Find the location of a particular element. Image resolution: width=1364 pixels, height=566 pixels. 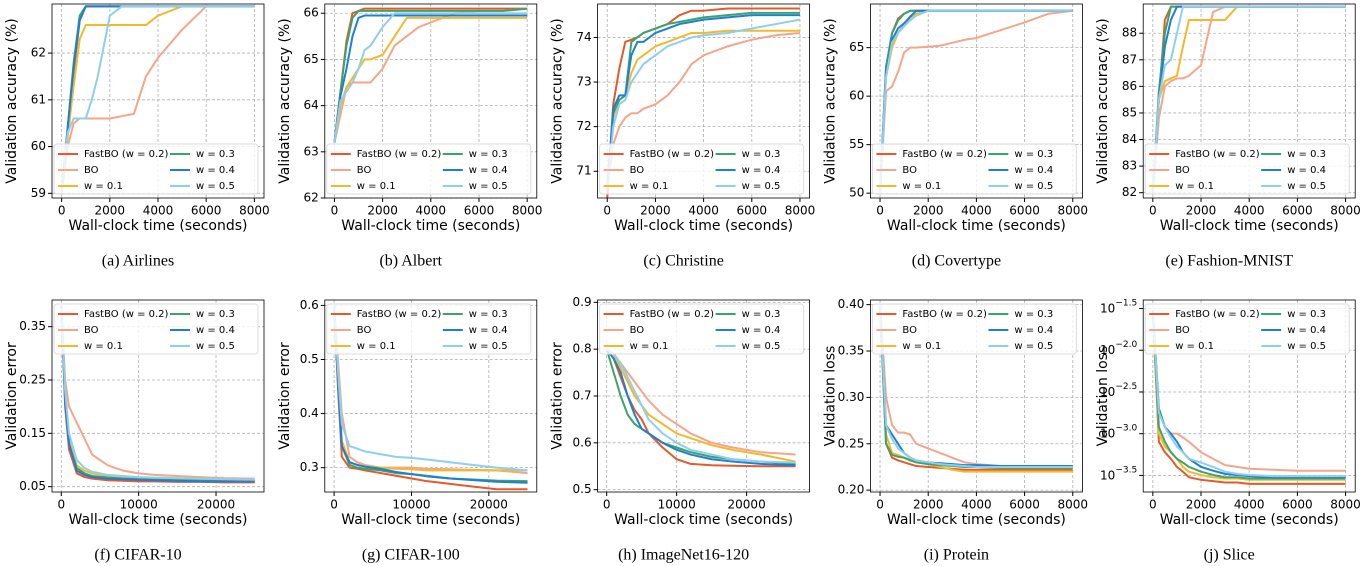

y-tick-label: 60 is located at coordinates (38, 146).